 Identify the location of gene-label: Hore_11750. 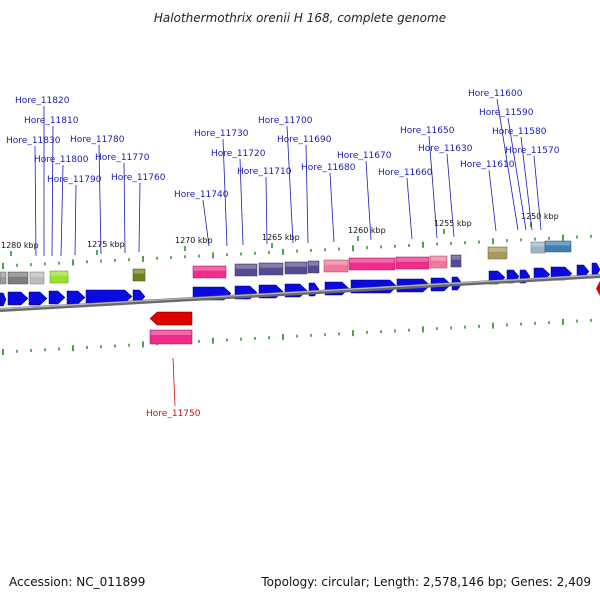
(173, 414).